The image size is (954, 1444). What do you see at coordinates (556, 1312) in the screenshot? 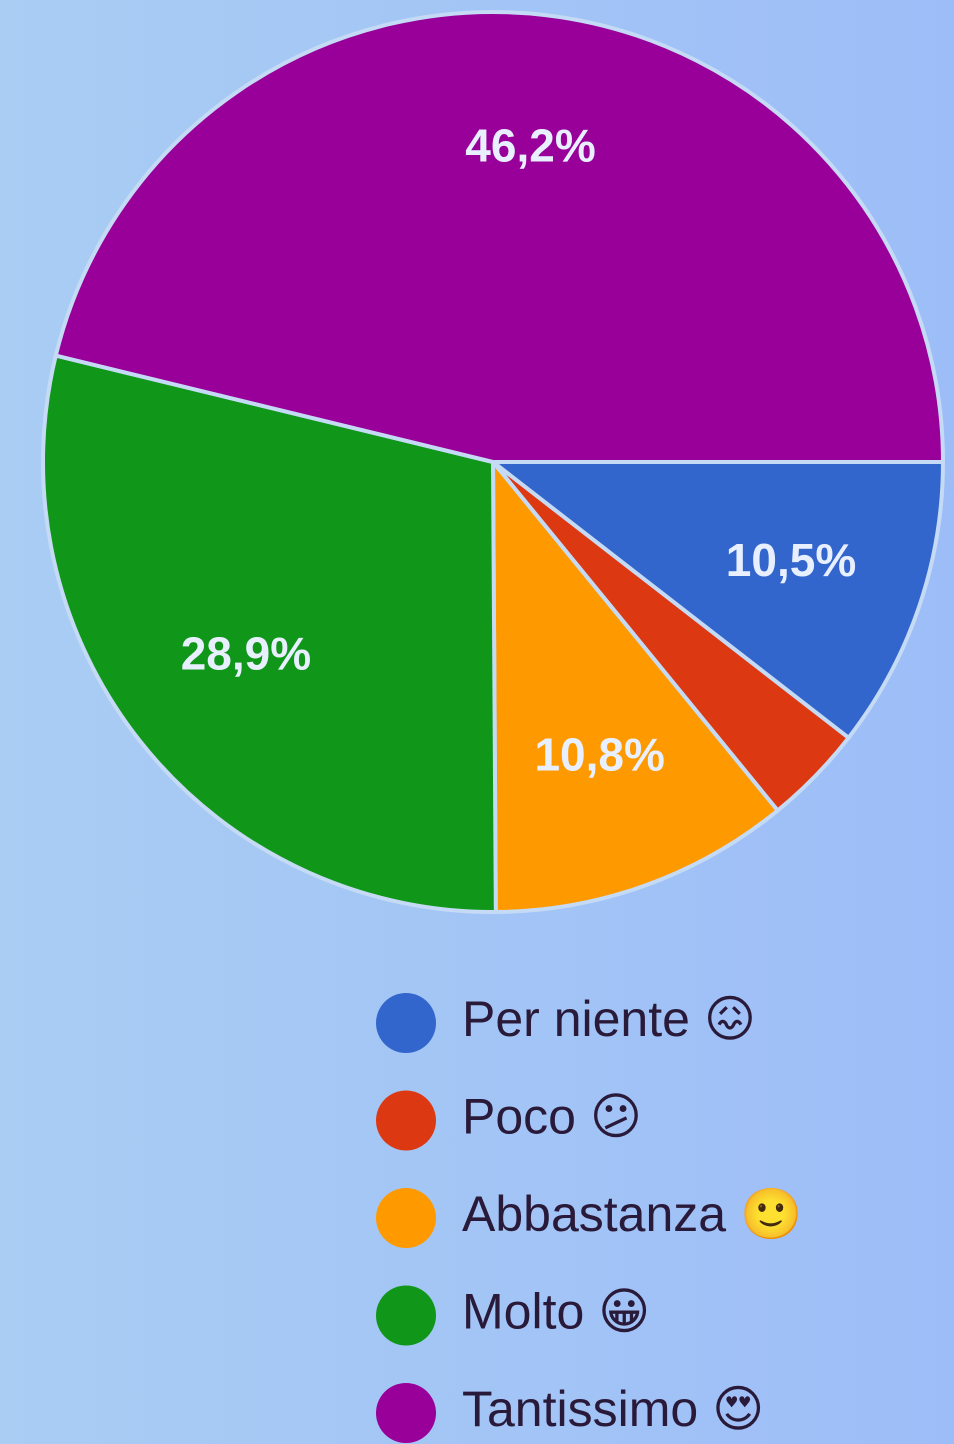
I see `legend-label: Molto 😀` at bounding box center [556, 1312].